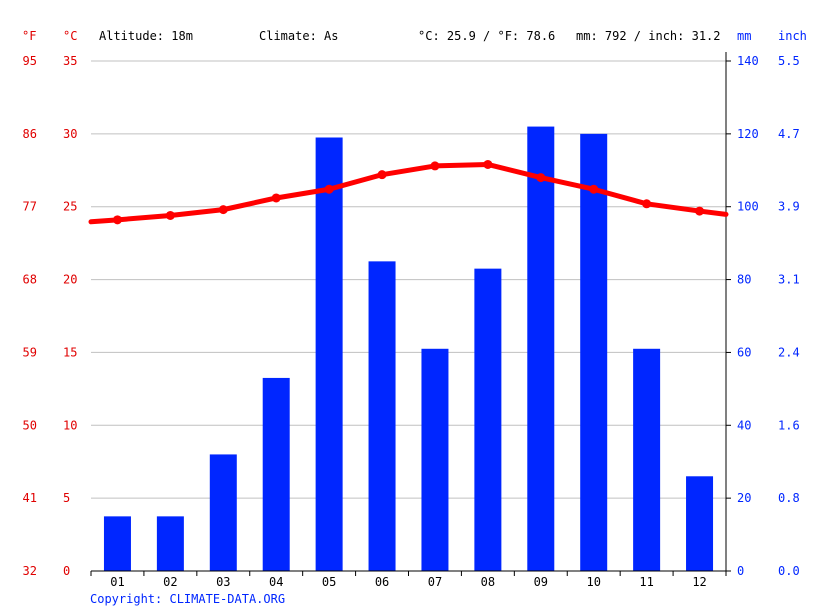 The height and width of the screenshot is (611, 815). What do you see at coordinates (648, 36) in the screenshot?
I see `total-precipitation-label: mm: 792 / inch: 31.2` at bounding box center [648, 36].